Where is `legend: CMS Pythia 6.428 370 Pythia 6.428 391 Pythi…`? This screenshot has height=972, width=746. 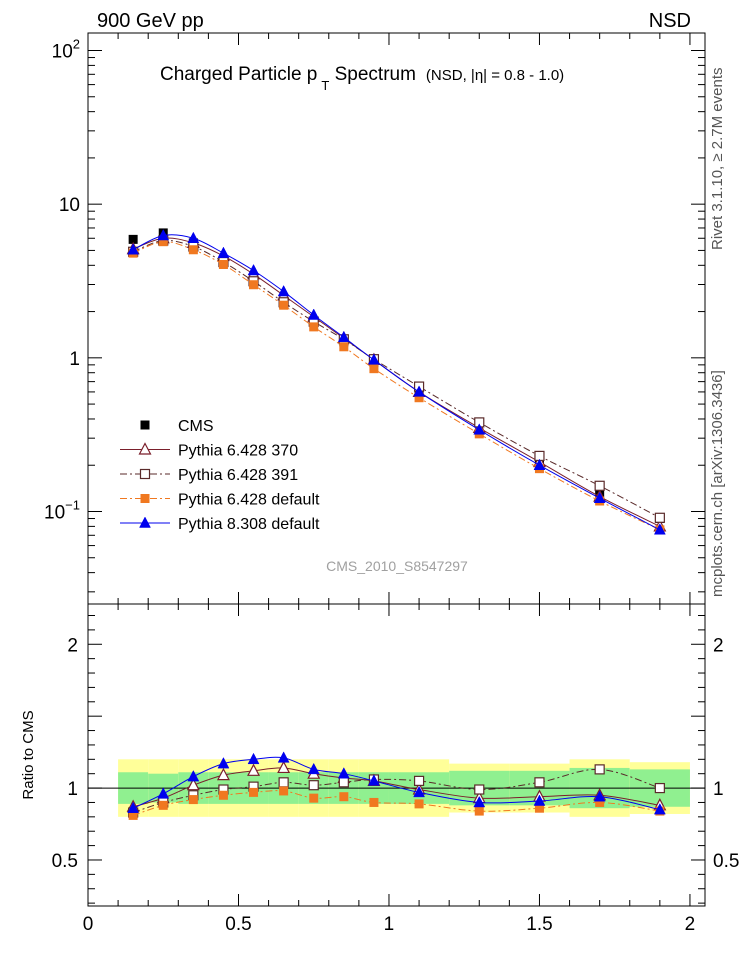 legend: CMS Pythia 6.428 370 Pythia 6.428 391 Pythi… is located at coordinates (220, 475).